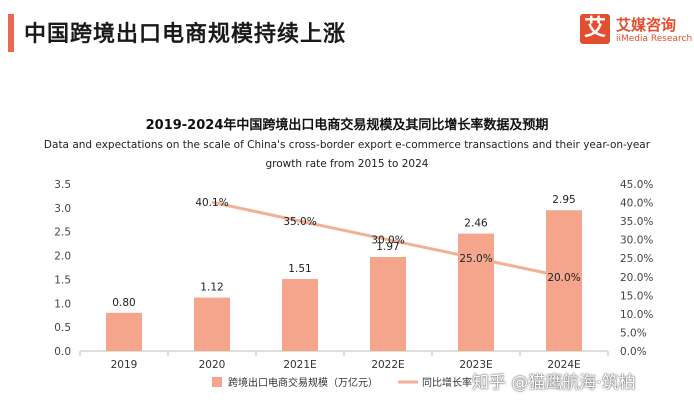 The height and width of the screenshot is (407, 694). What do you see at coordinates (633, 333) in the screenshot?
I see `y-right-tick-label: 5.0%` at bounding box center [633, 333].